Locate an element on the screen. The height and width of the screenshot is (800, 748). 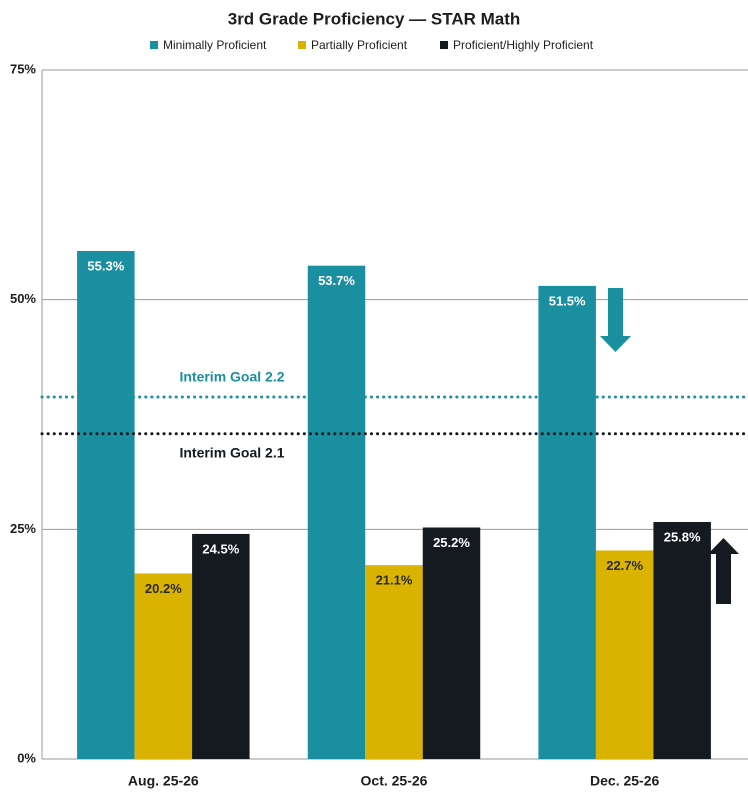
value-label: 53.7% is located at coordinates (336, 280).